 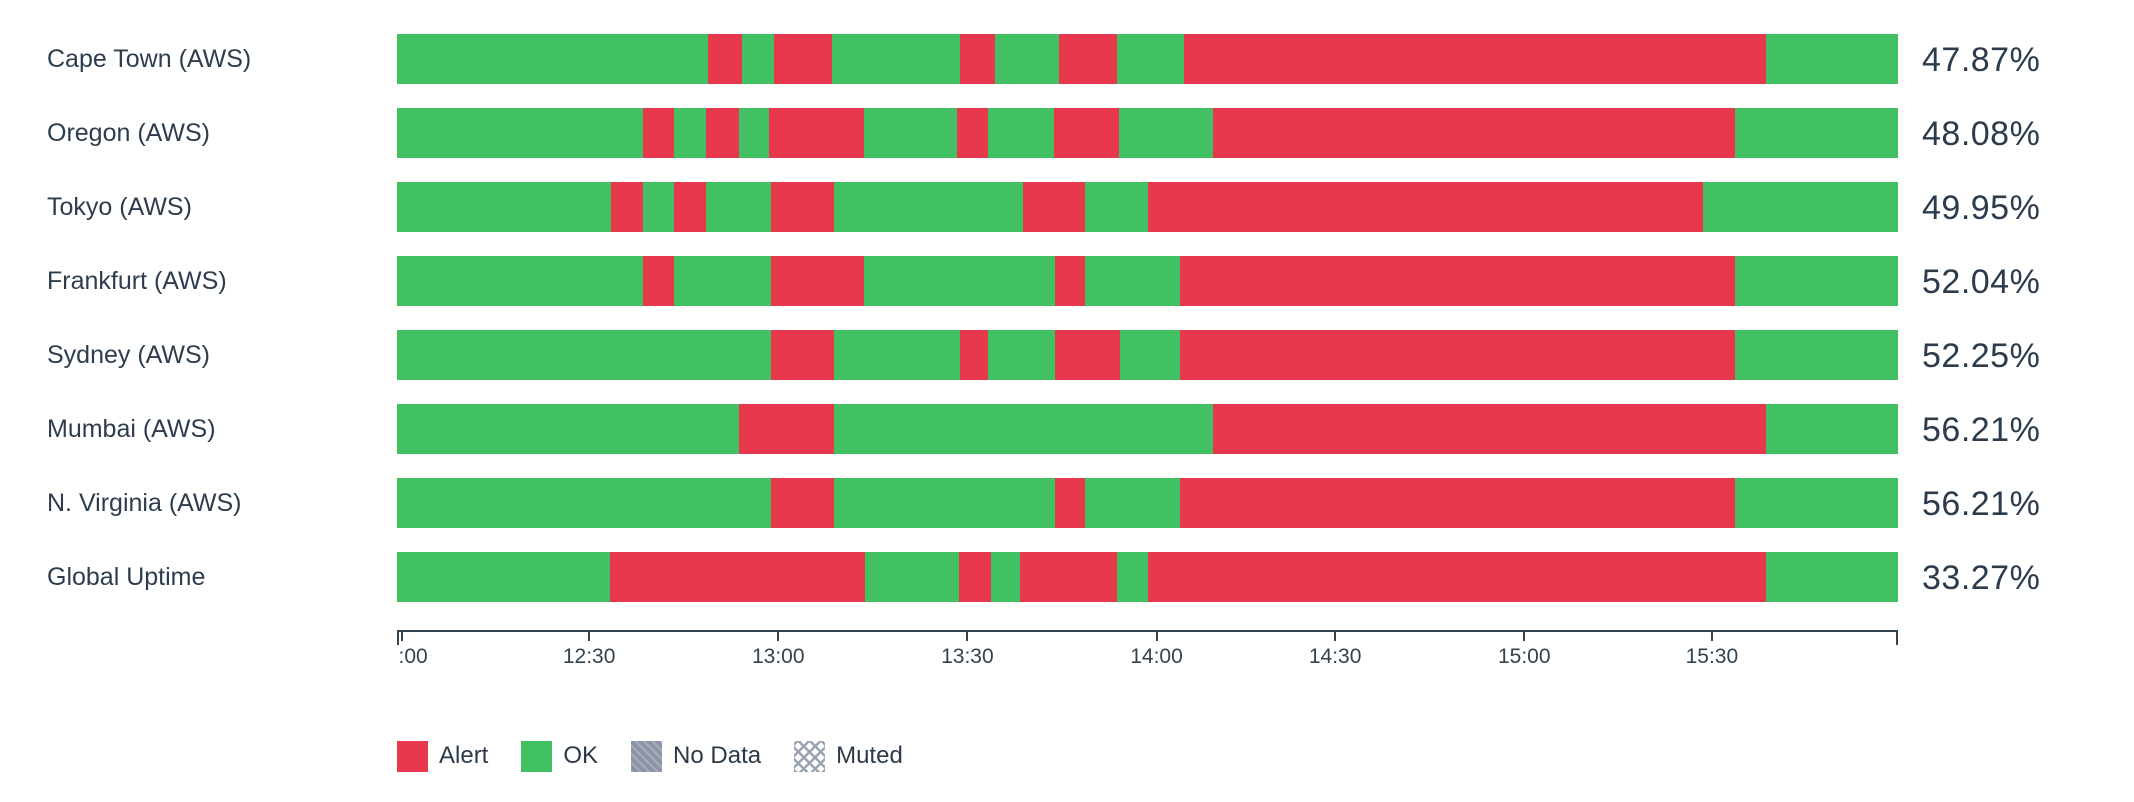 I want to click on status-row: Tokyo (AWS) 49.95%, so click(x=1067, y=207).